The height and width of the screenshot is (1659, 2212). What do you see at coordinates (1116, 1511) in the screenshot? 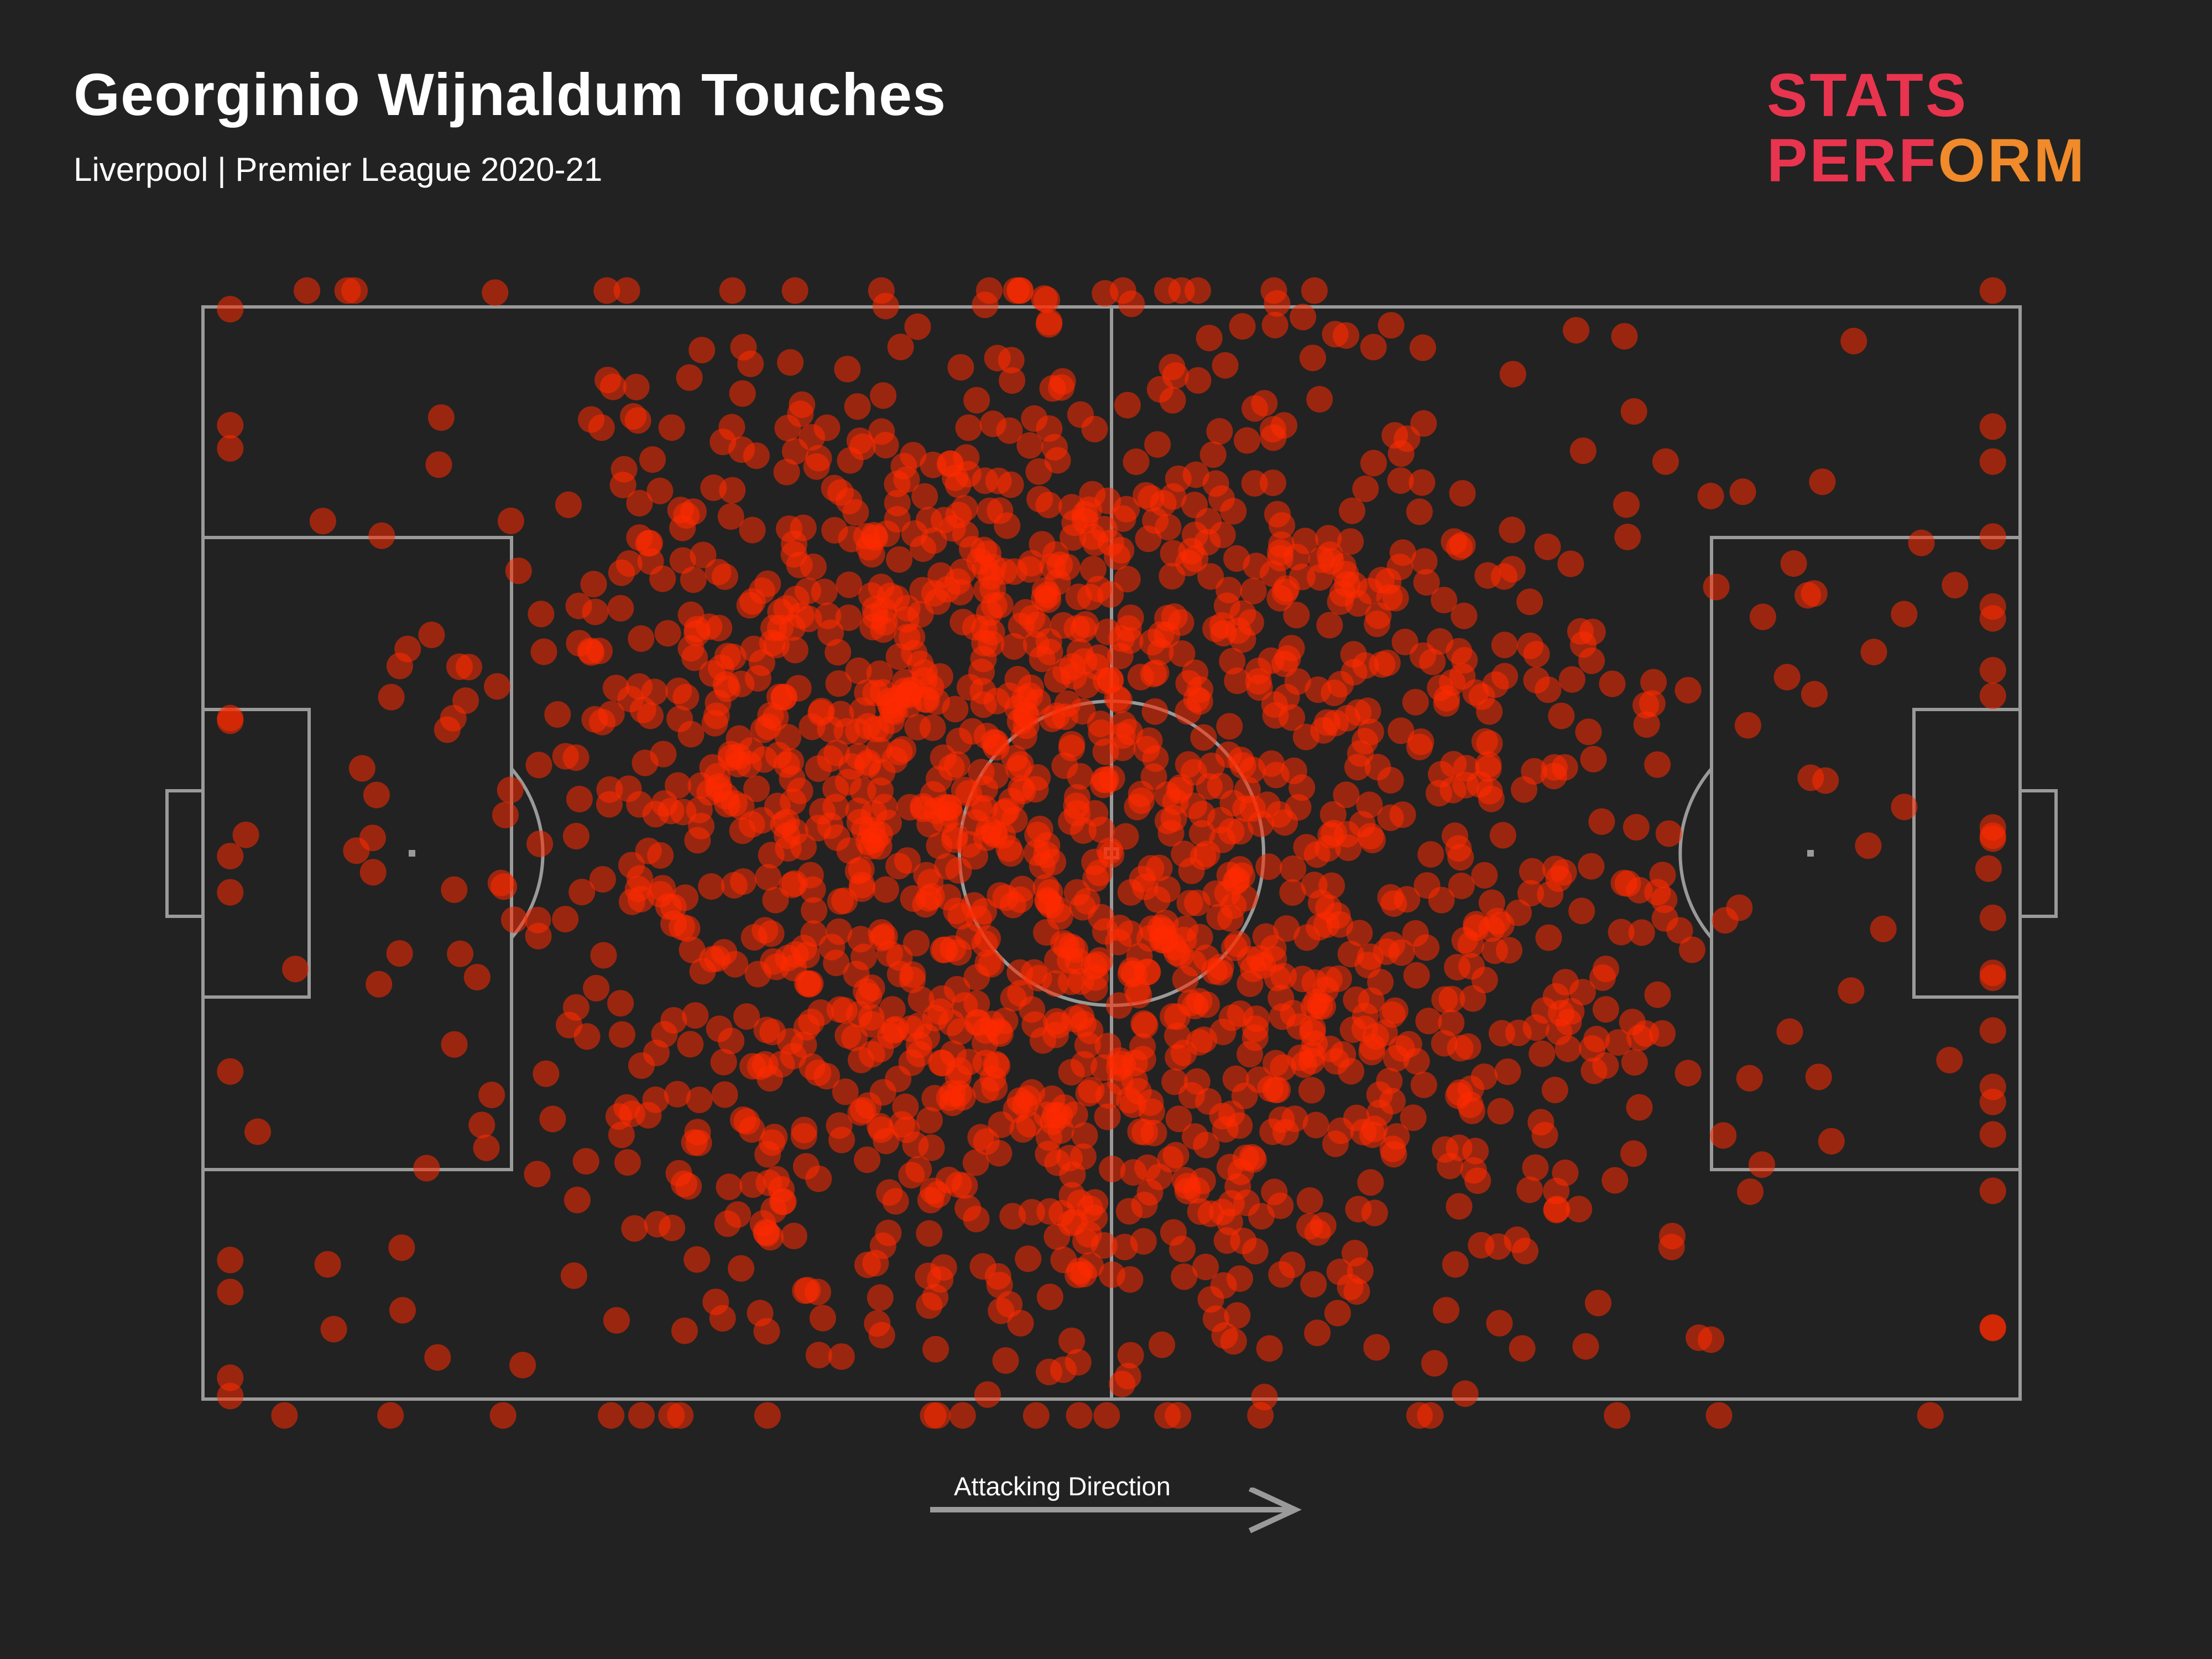
I see `arrow-right-icon` at bounding box center [1116, 1511].